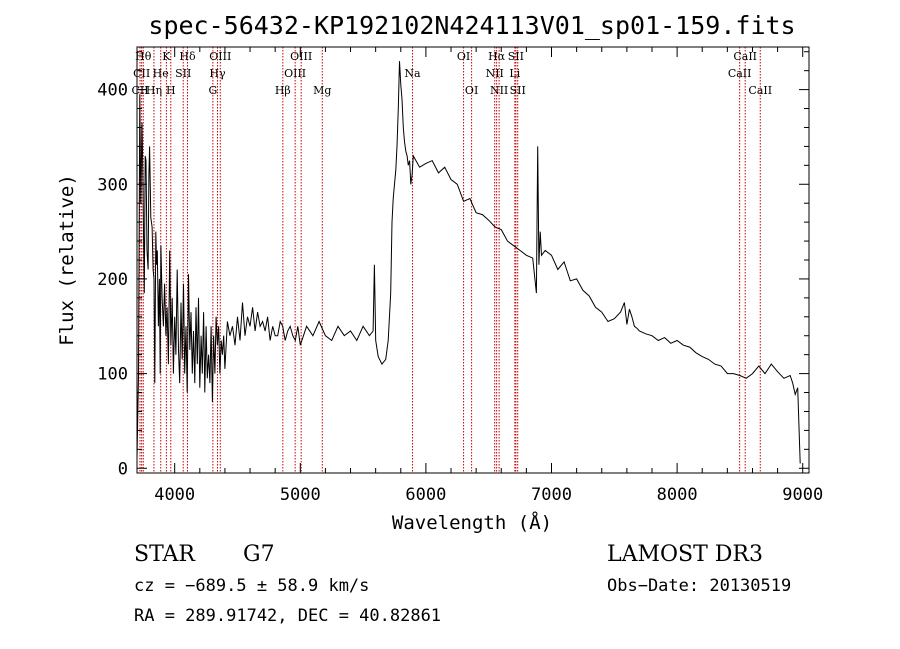 The image size is (900, 649). I want to click on object-subclass: G7, so click(259, 554).